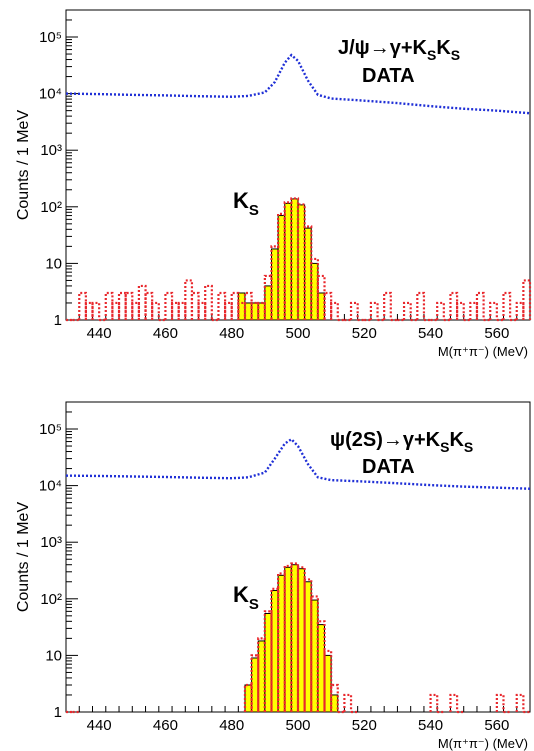 The height and width of the screenshot is (751, 534). Describe the element at coordinates (298, 84) in the screenshot. I see `inclusive-spectrum-line` at that location.